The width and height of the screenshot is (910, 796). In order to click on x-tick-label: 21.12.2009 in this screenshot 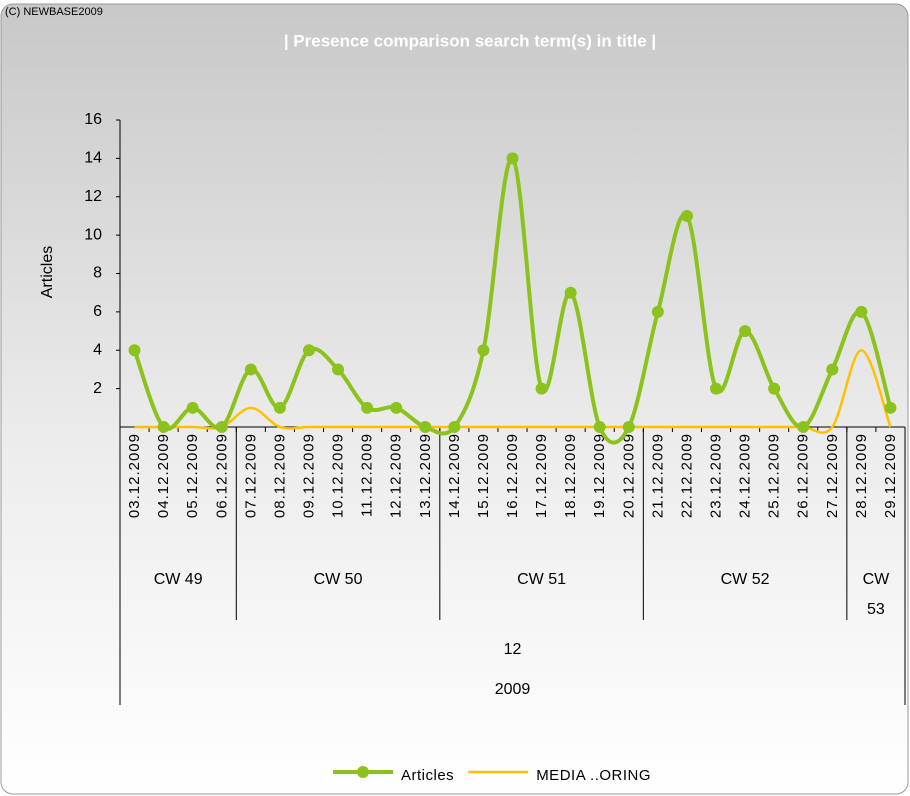, I will do `click(657, 475)`.